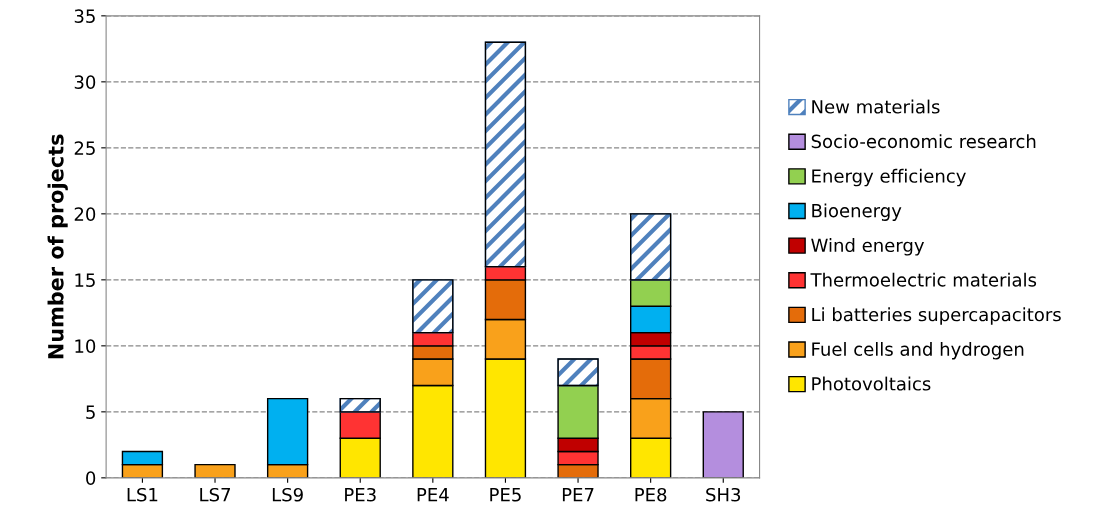 The image size is (1117, 528). What do you see at coordinates (723, 494) in the screenshot?
I see `x-tick-label: SH3` at bounding box center [723, 494].